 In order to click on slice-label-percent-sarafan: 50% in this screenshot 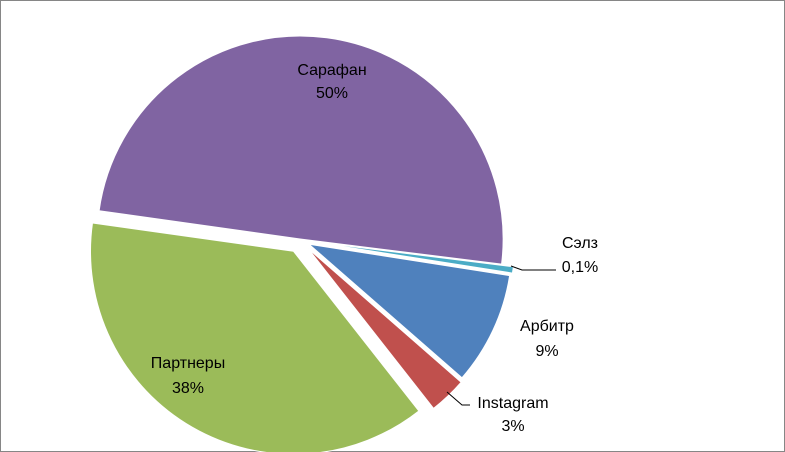, I will do `click(332, 93)`.